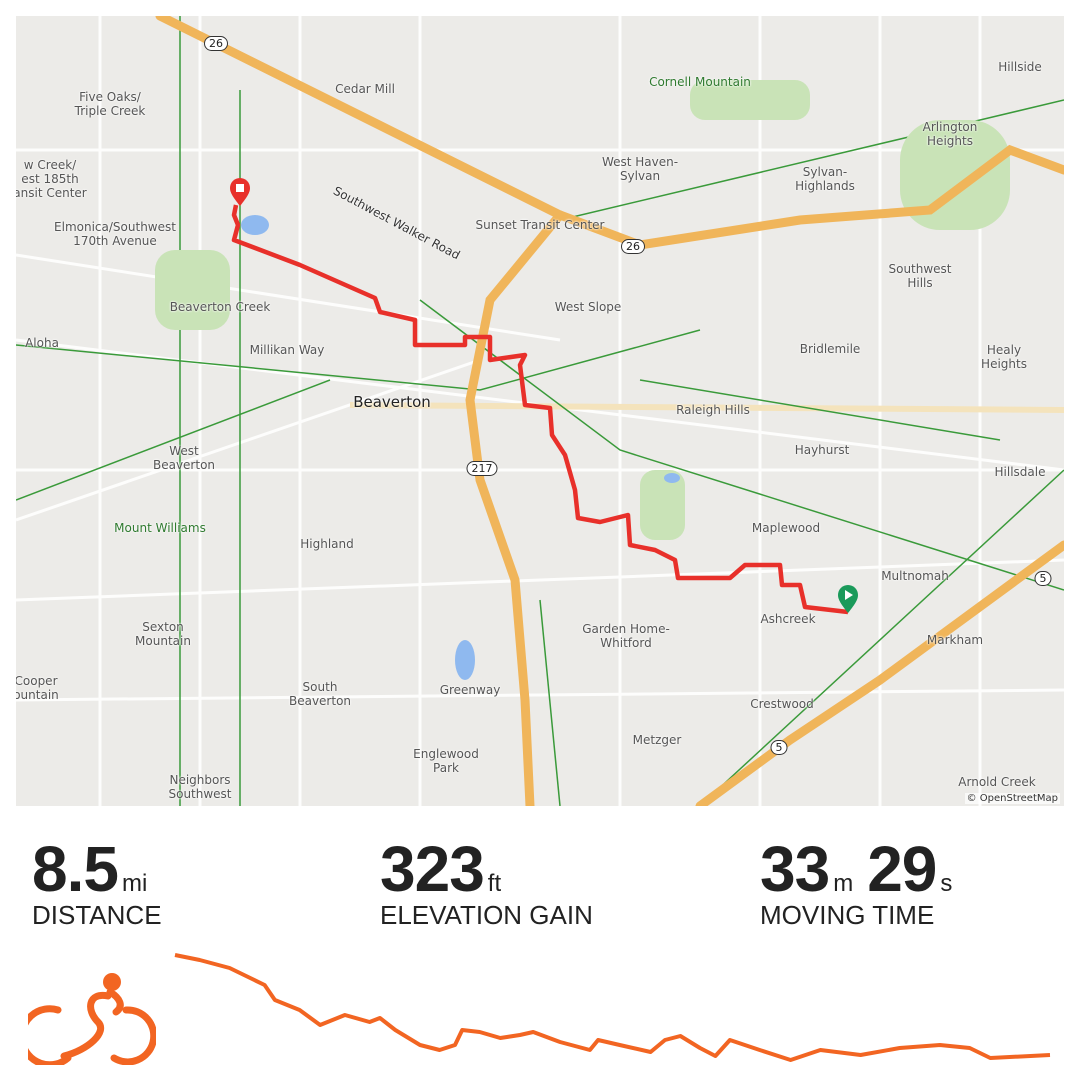 Image resolution: width=1080 pixels, height=1080 pixels. Describe the element at coordinates (848, 599) in the screenshot. I see `start-marker` at that location.